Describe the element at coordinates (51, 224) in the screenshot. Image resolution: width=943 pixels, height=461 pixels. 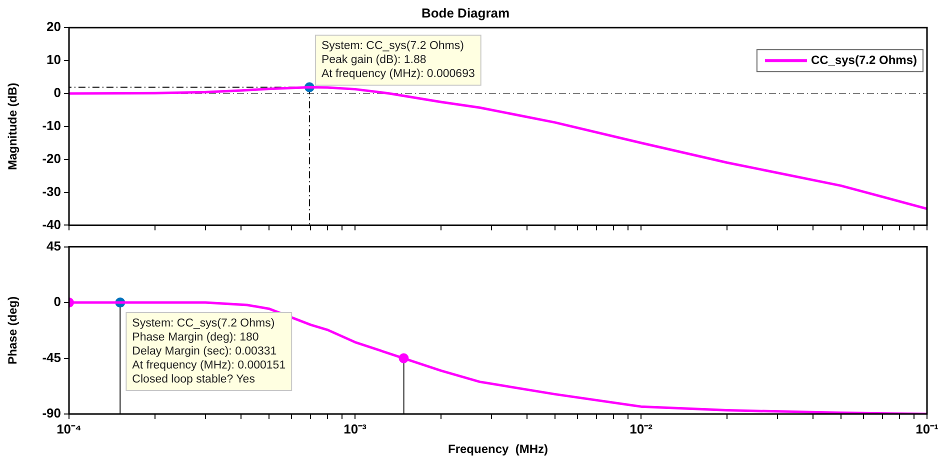
I see `y-tick-label: -40` at that location.